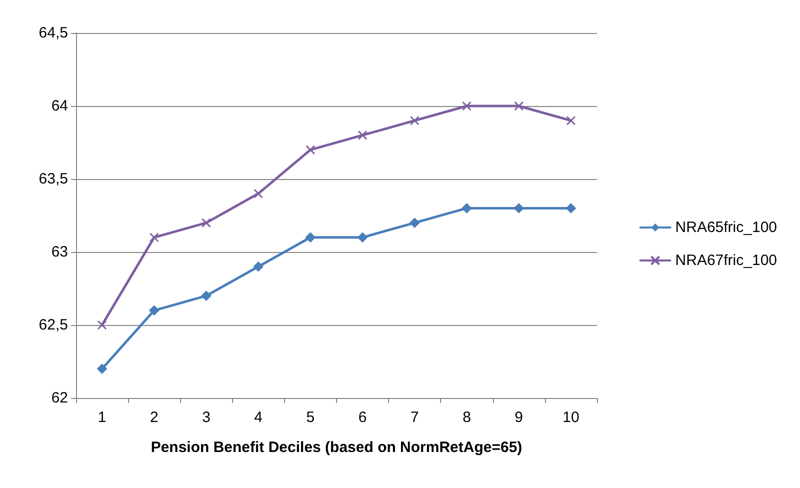  Describe the element at coordinates (726, 260) in the screenshot. I see `legend-label: NRA67fric_100` at that location.